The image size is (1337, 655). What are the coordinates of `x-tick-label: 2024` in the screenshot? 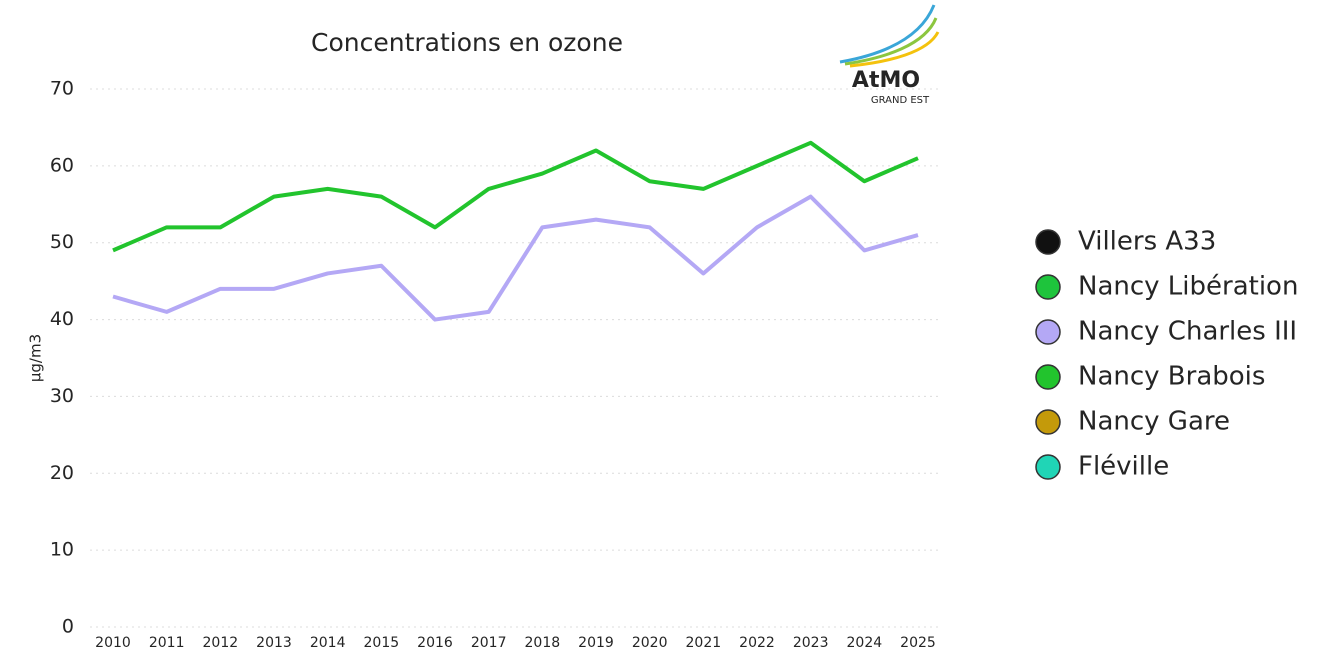 It's located at (865, 643).